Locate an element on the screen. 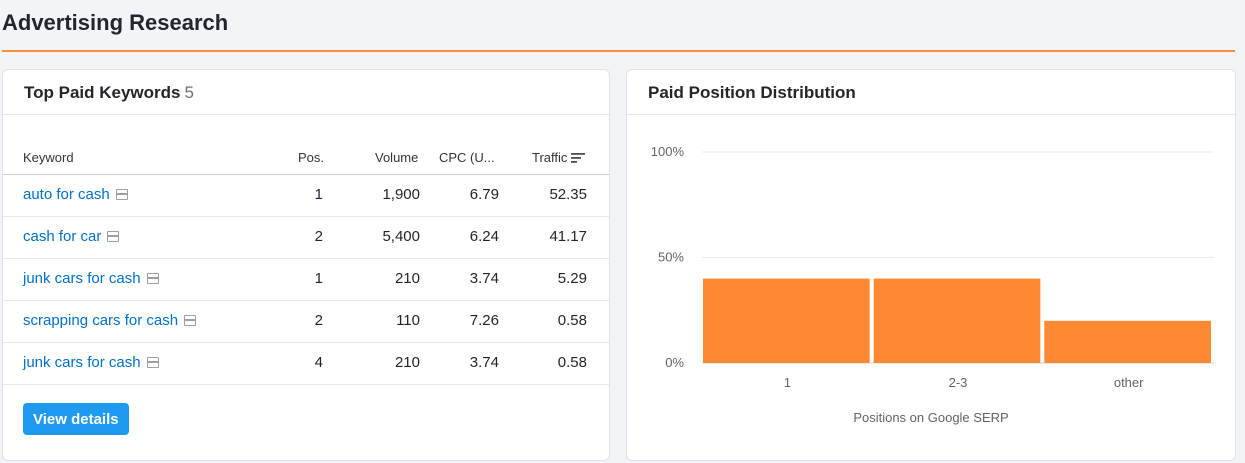  card-header: Paid Position Distribution is located at coordinates (931, 92).